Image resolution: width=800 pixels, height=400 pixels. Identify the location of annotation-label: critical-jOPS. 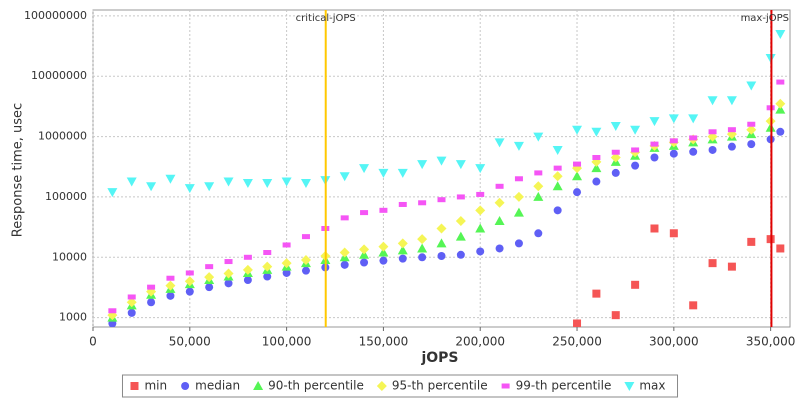
(326, 18).